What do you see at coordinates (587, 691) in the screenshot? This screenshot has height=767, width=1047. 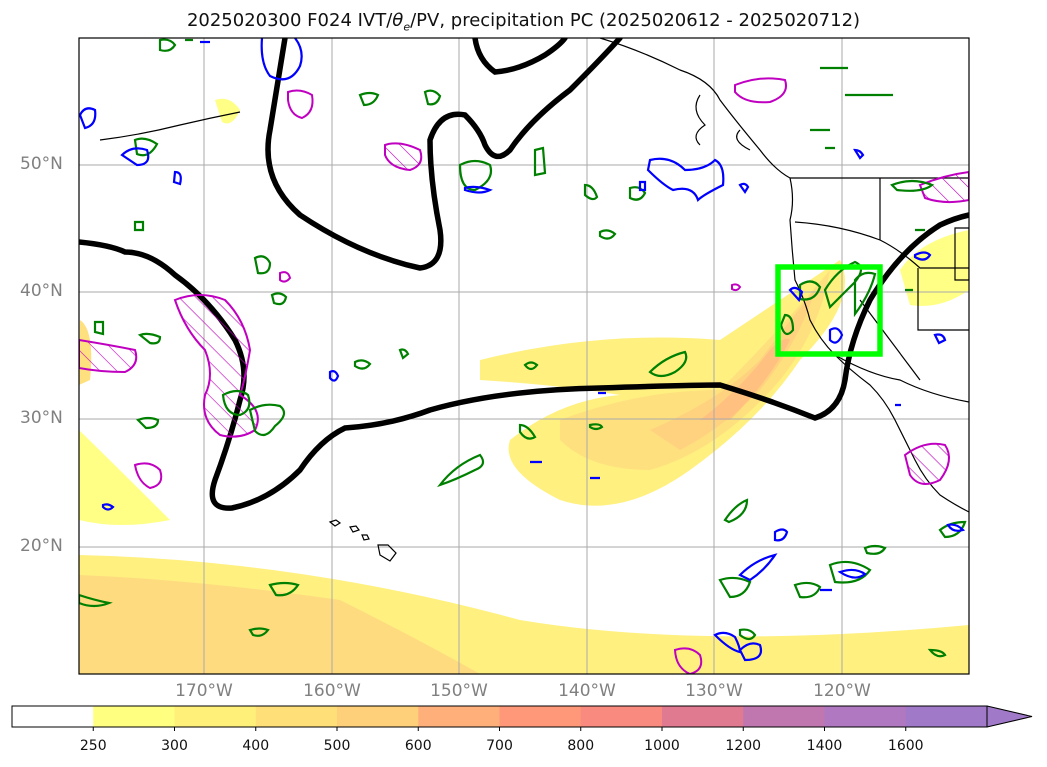 I see `lon-label-140w: 140°W` at bounding box center [587, 691].